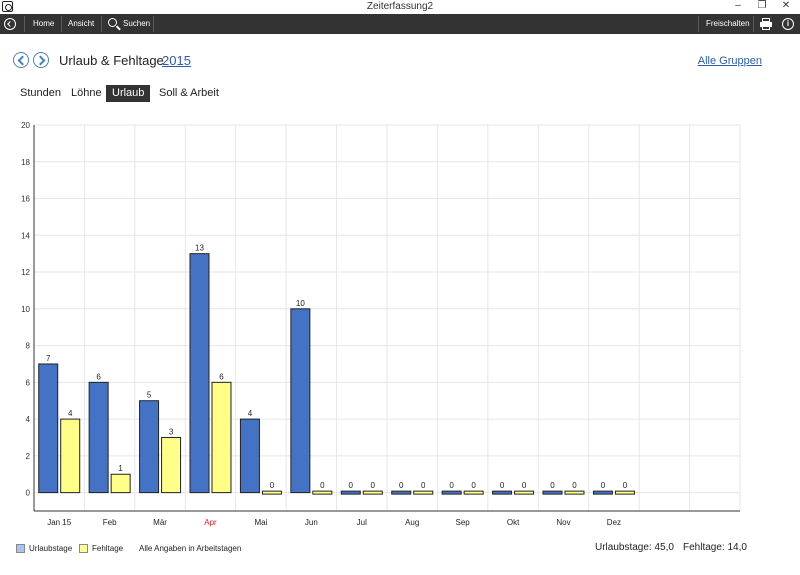  I want to click on x-tick-label: Mär, so click(160, 522).